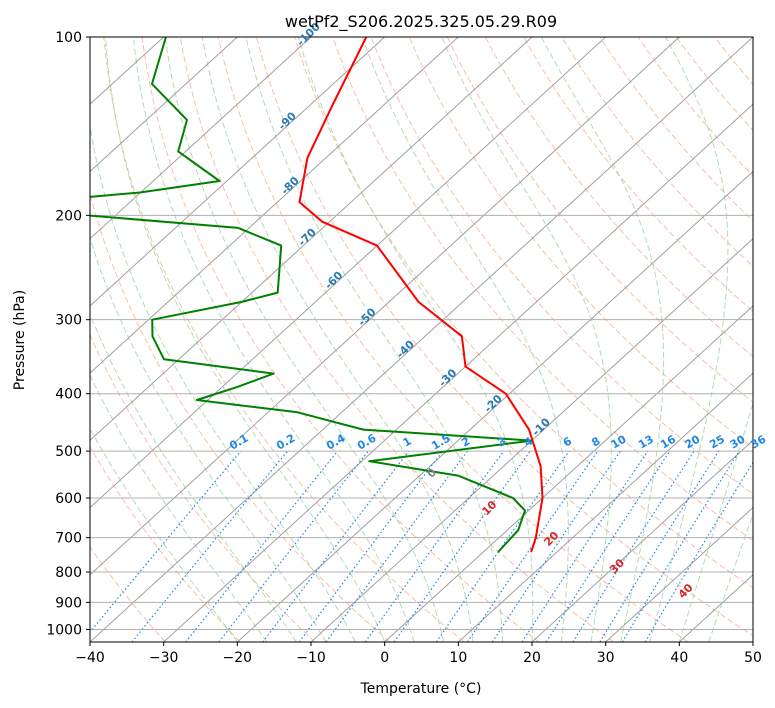 Image resolution: width=775 pixels, height=708 pixels. I want to click on y-tick-label: 300, so click(68, 321).